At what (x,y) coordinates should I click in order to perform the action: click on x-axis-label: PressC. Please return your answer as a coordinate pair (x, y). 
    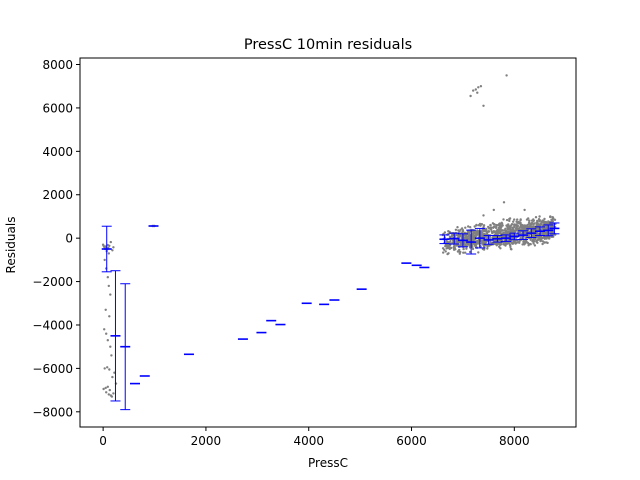
    Looking at the image, I should click on (328, 463).